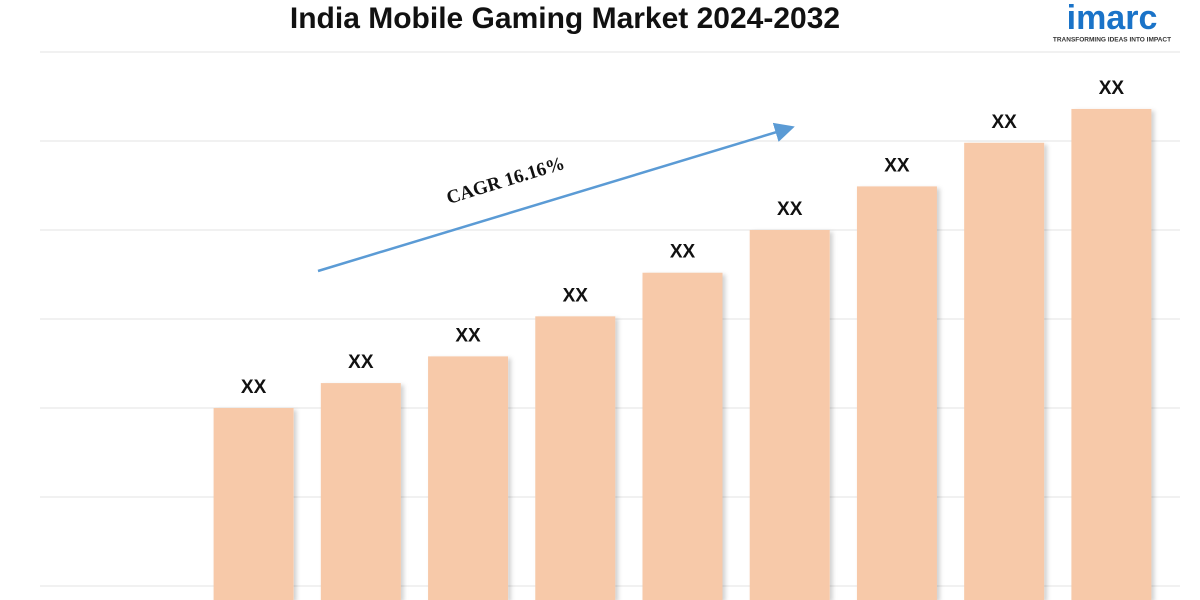 The image size is (1200, 600). I want to click on logo-tagline: TRANSFORMING IDEAS INTO IMPACT, so click(1112, 40).